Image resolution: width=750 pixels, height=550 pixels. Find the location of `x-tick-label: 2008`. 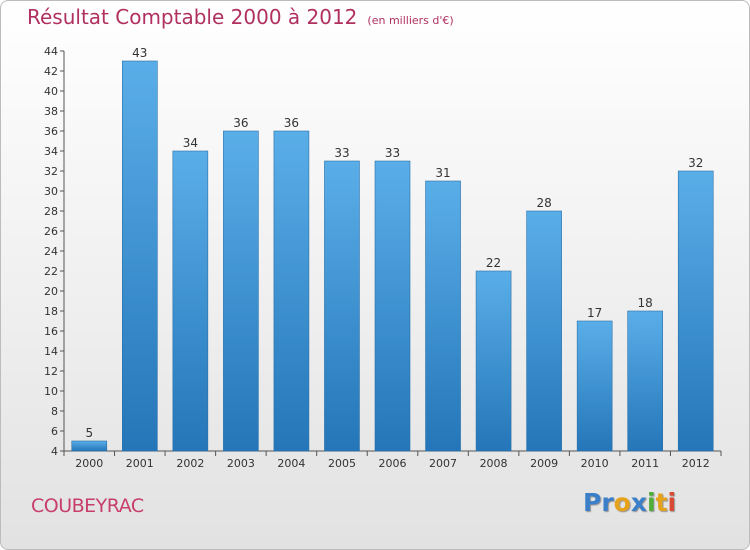

x-tick-label: 2008 is located at coordinates (494, 463).